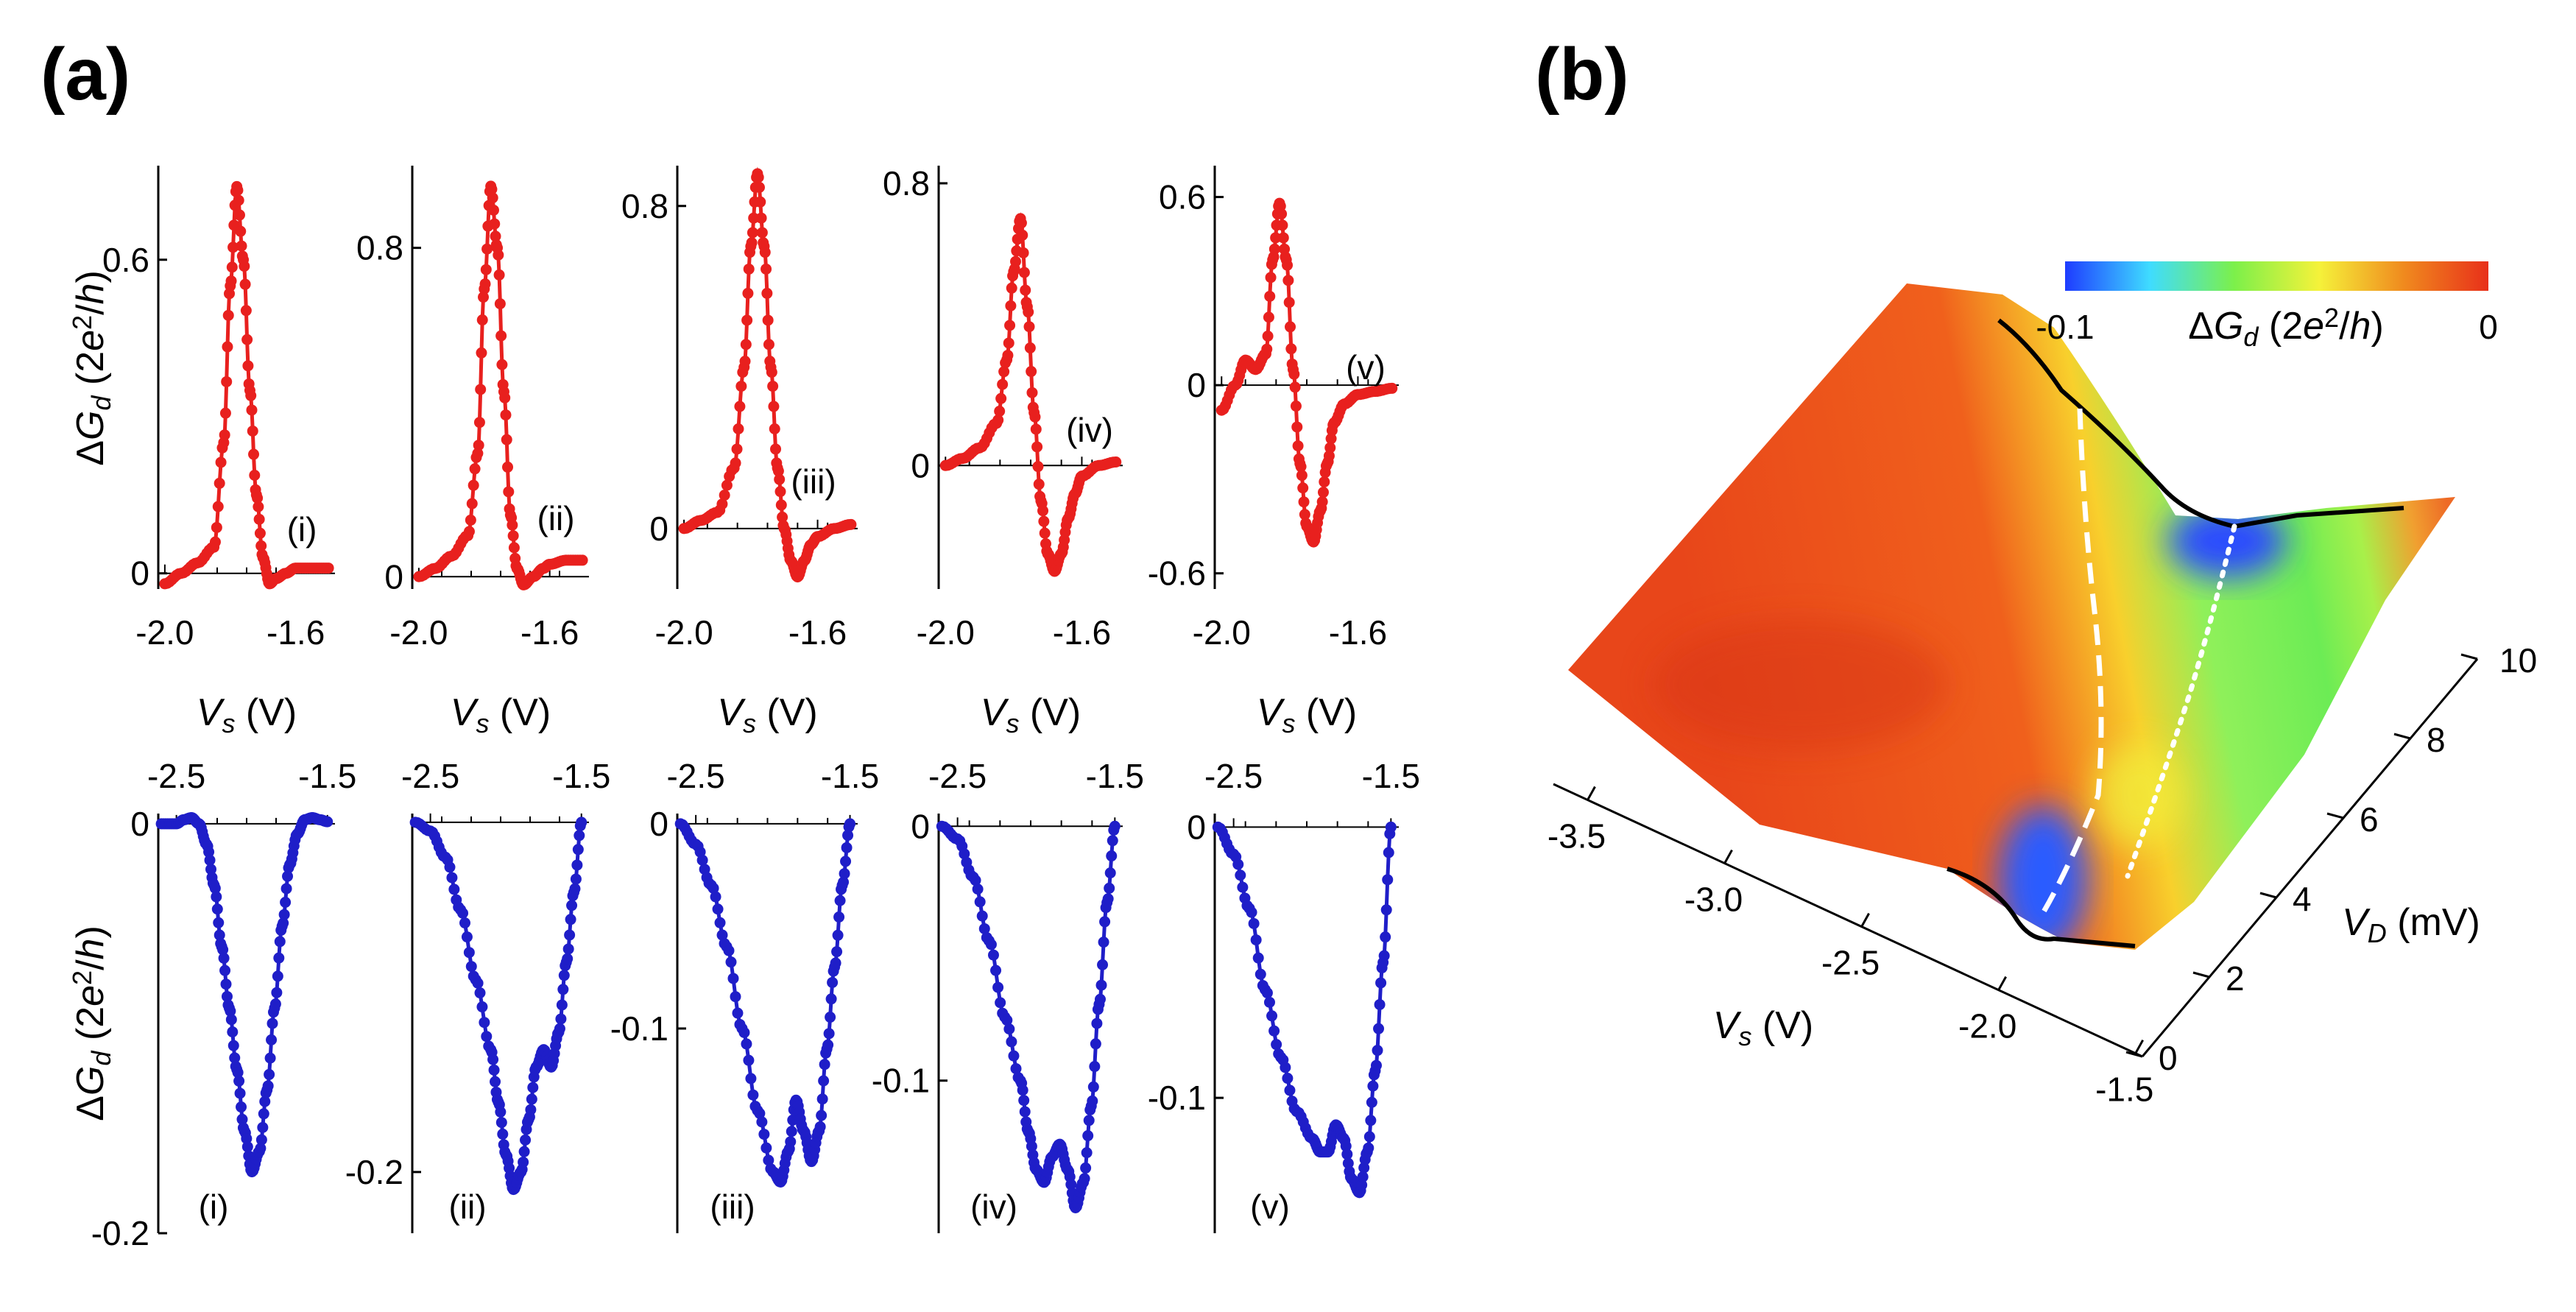 The image size is (2576, 1312). I want to click on colorbar, so click(2276, 276).